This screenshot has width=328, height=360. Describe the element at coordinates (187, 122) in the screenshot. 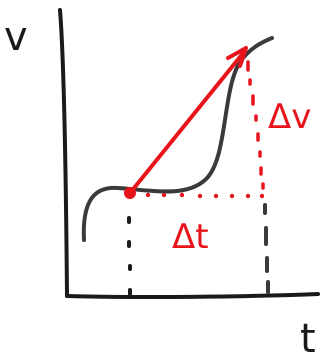

I see `secant-line` at that location.